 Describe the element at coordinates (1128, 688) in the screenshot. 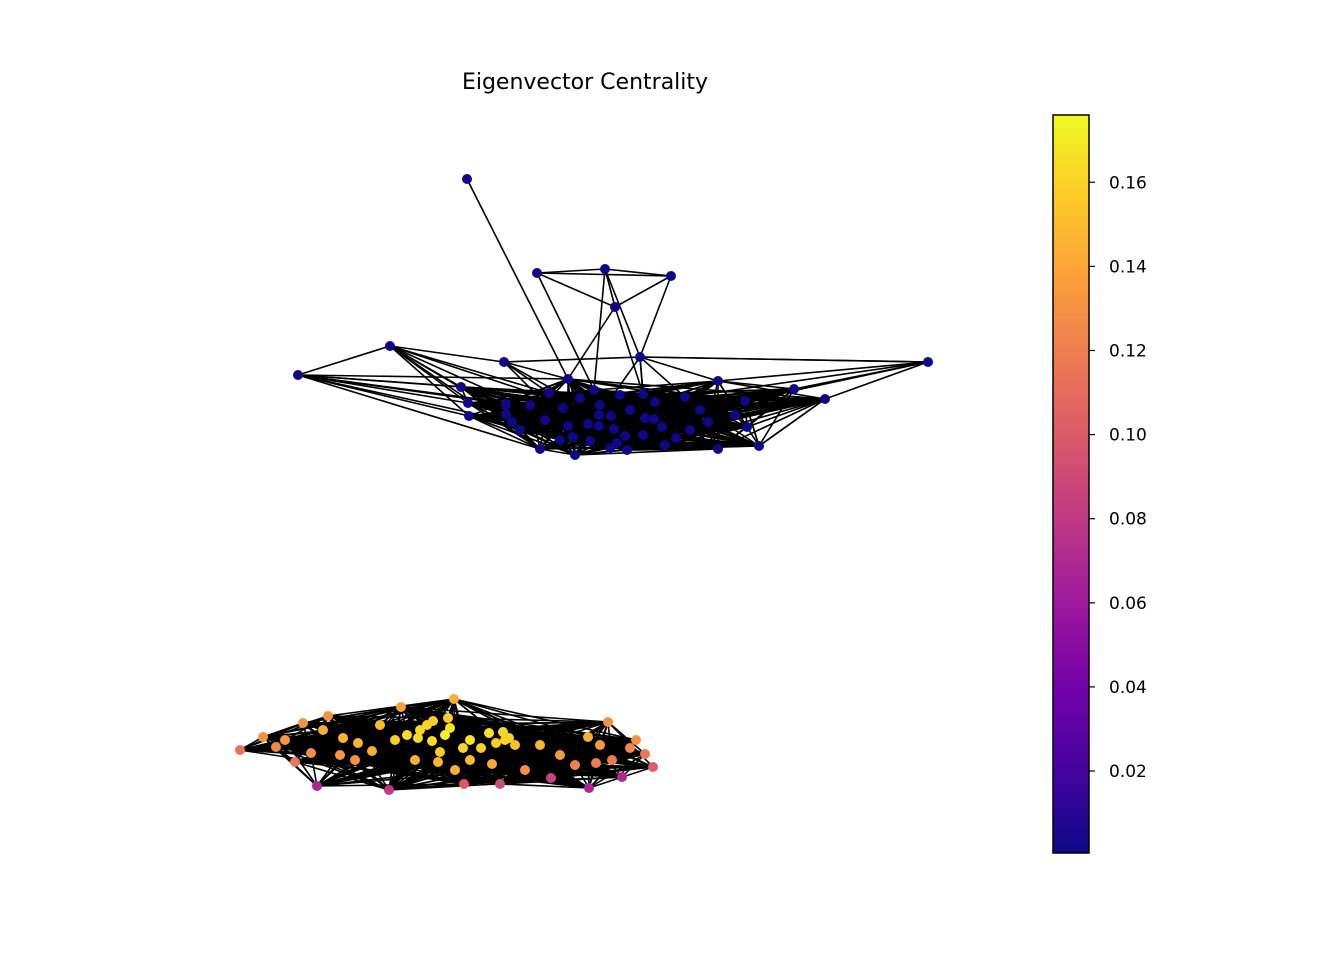

I see `colorbar-tick-label: 0.04` at that location.